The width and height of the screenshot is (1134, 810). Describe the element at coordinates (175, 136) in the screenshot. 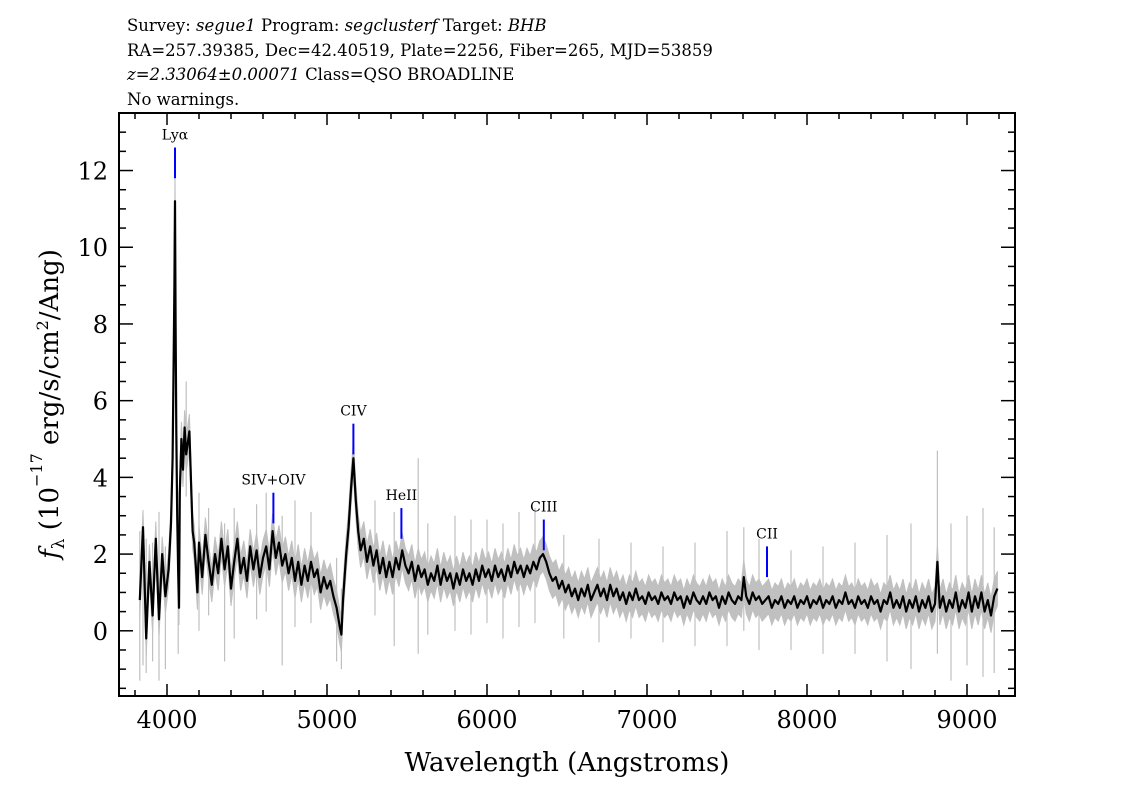

I see `emission-line-label: Lyα` at that location.